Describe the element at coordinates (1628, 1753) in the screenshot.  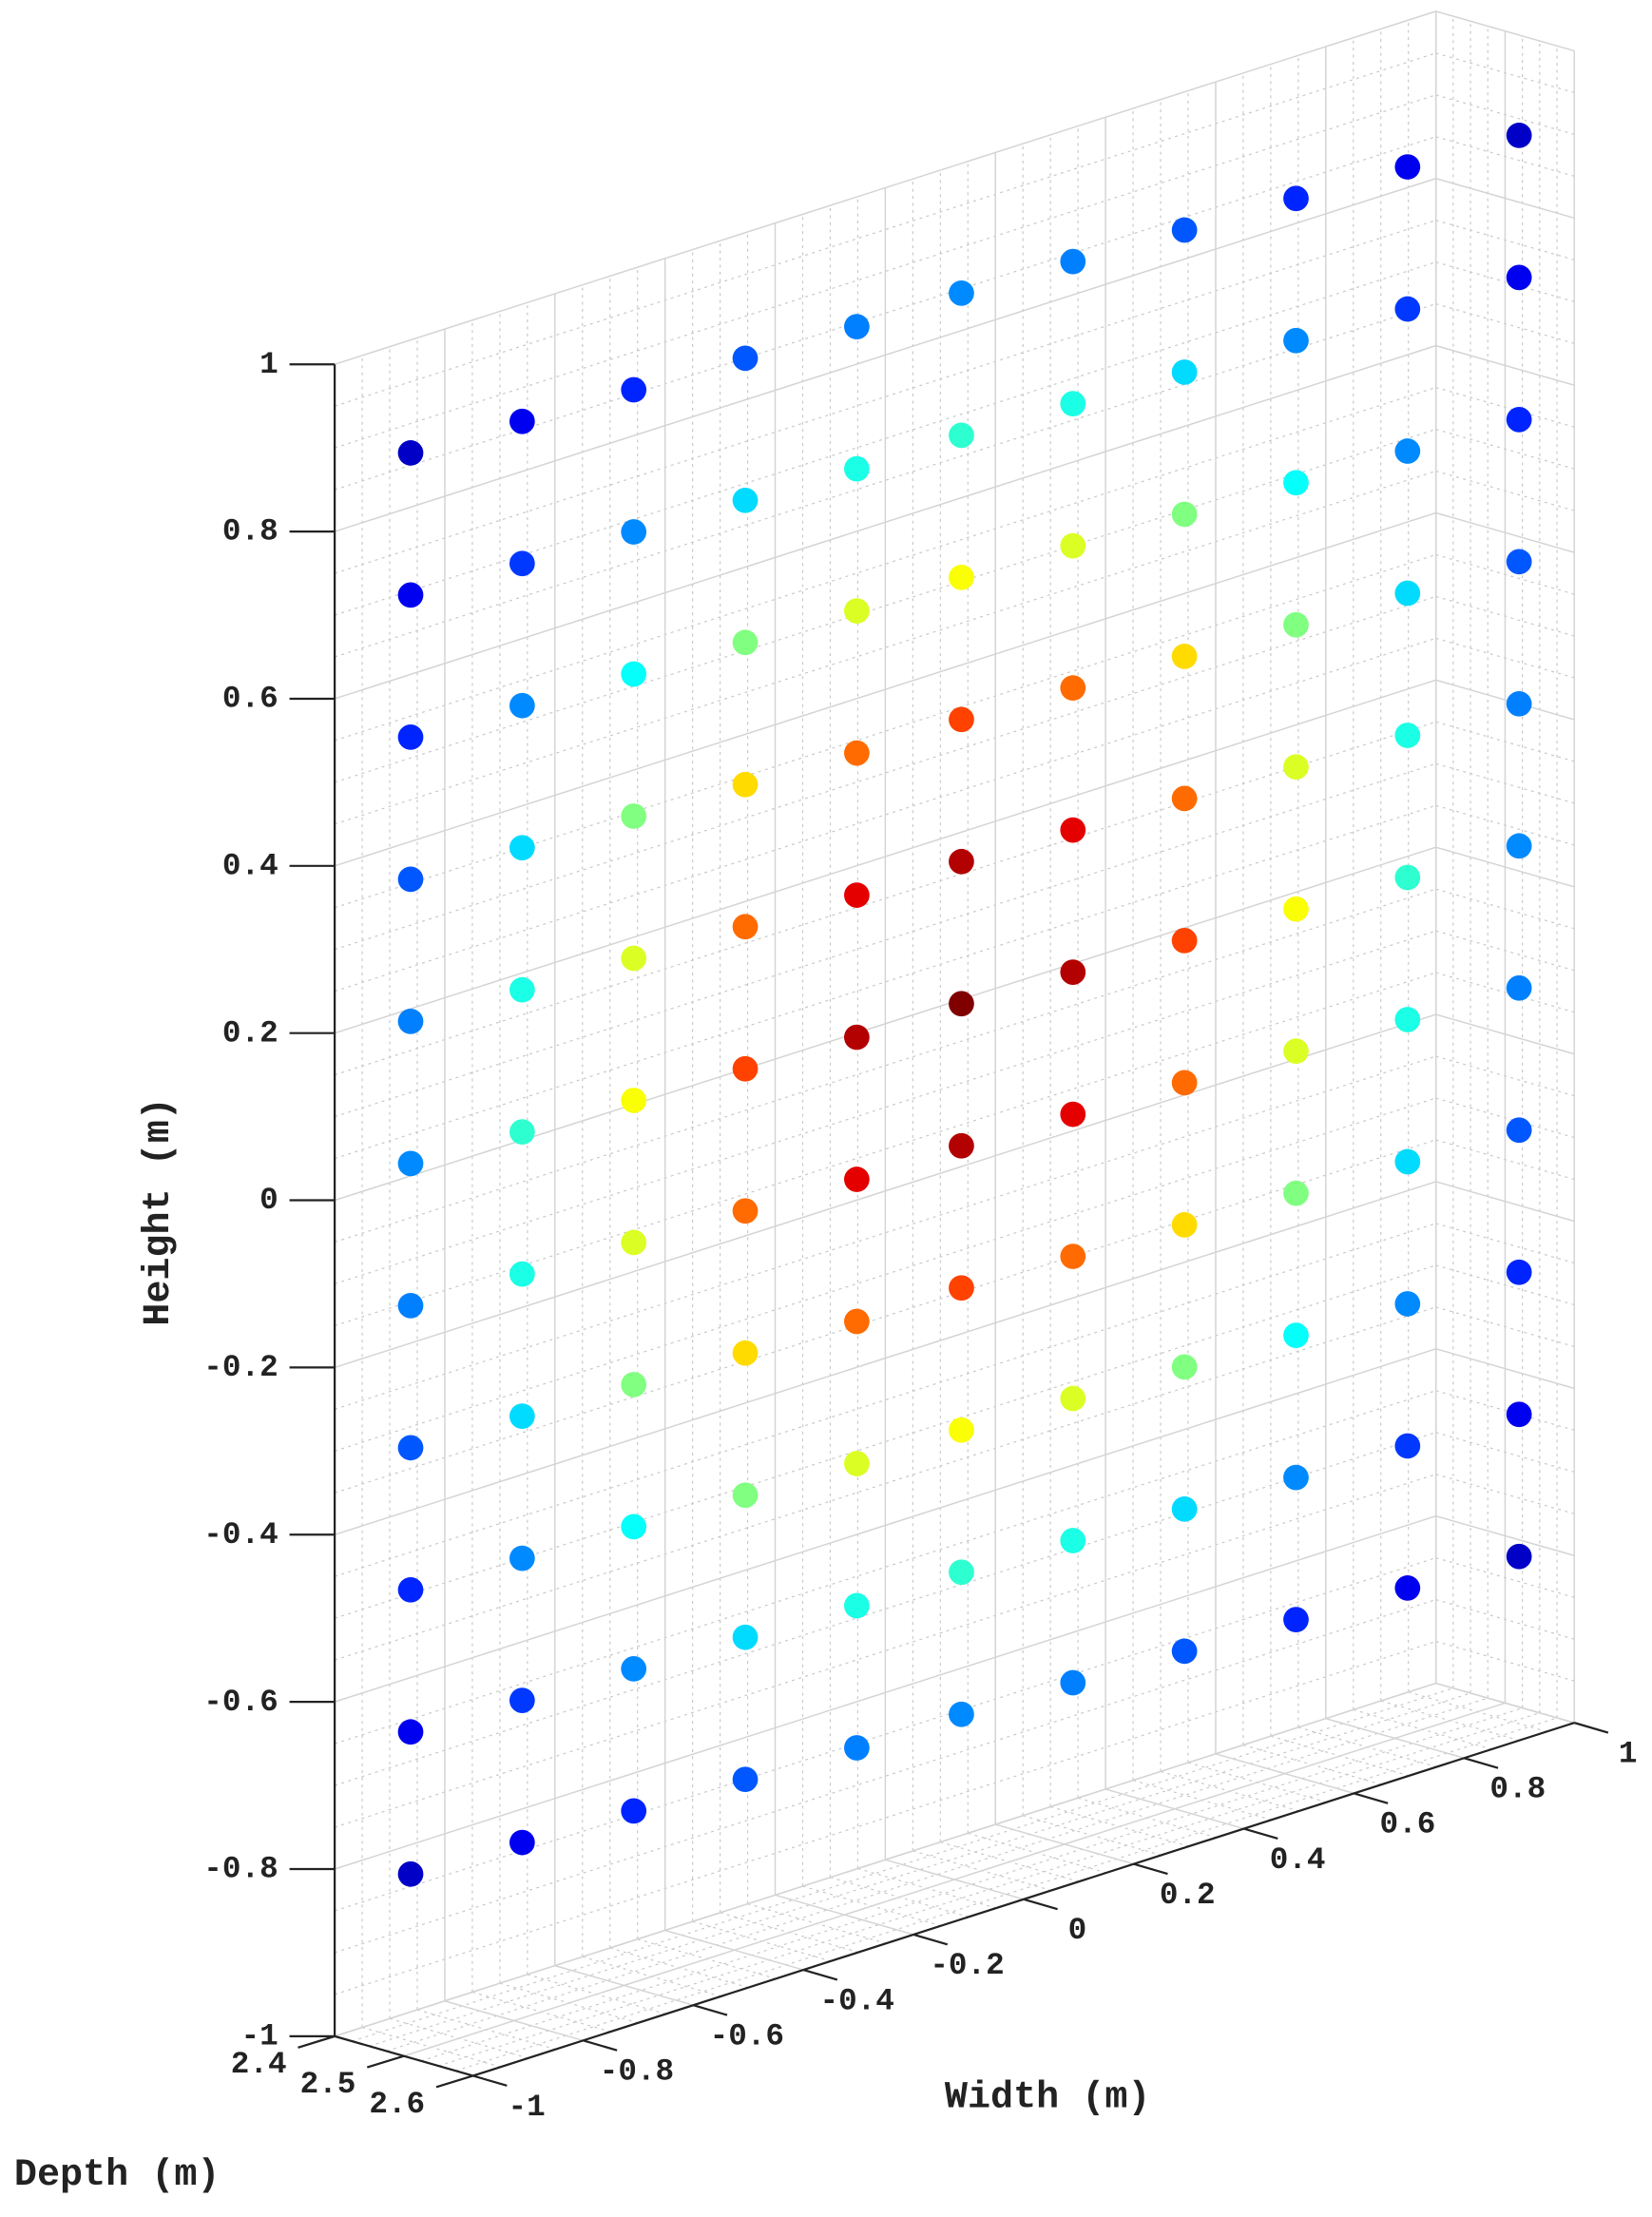
I see `x-tick-label: 1` at that location.